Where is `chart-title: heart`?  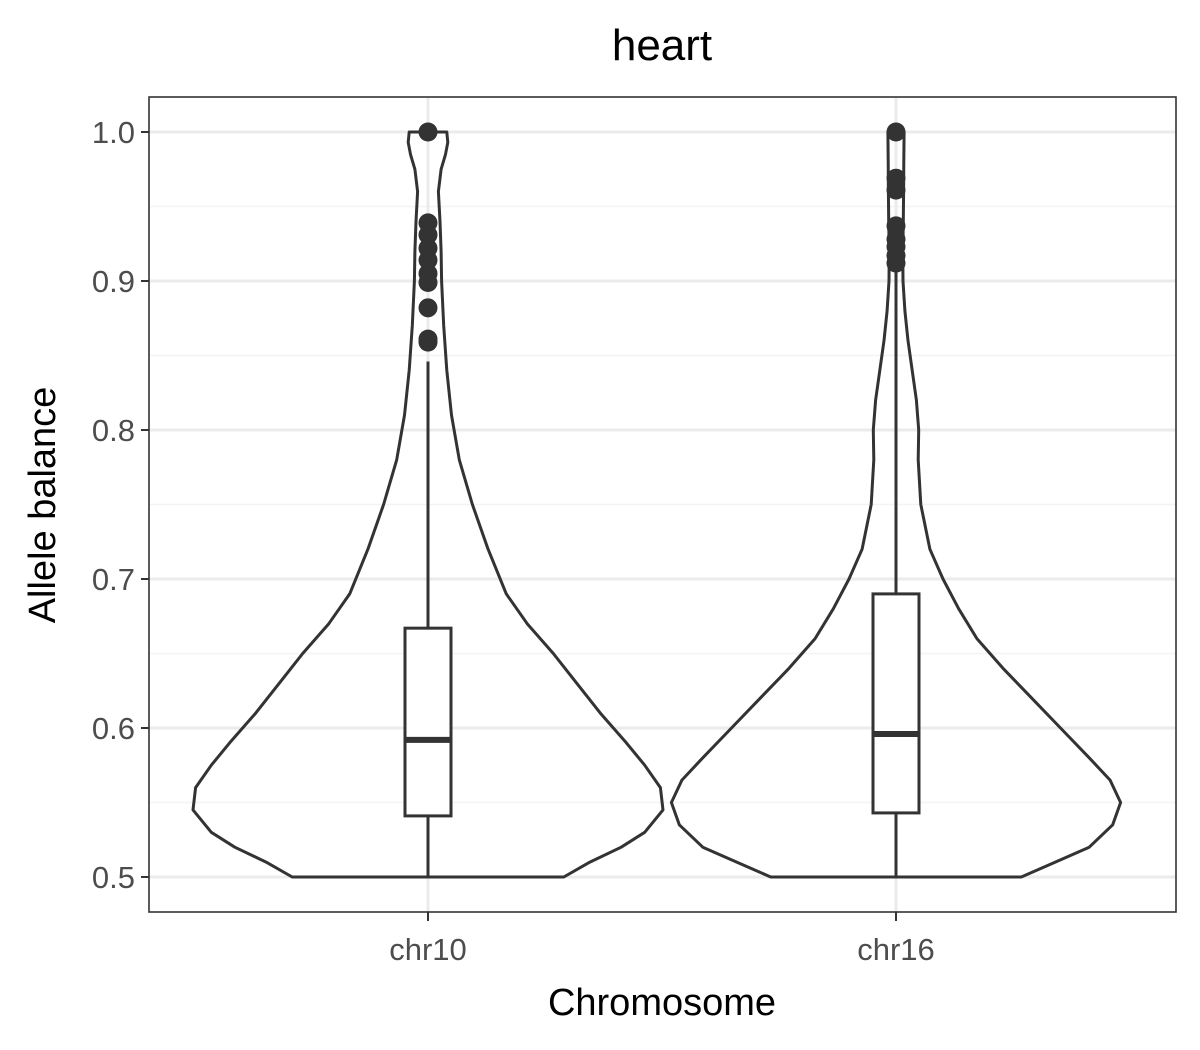 chart-title: heart is located at coordinates (662, 45).